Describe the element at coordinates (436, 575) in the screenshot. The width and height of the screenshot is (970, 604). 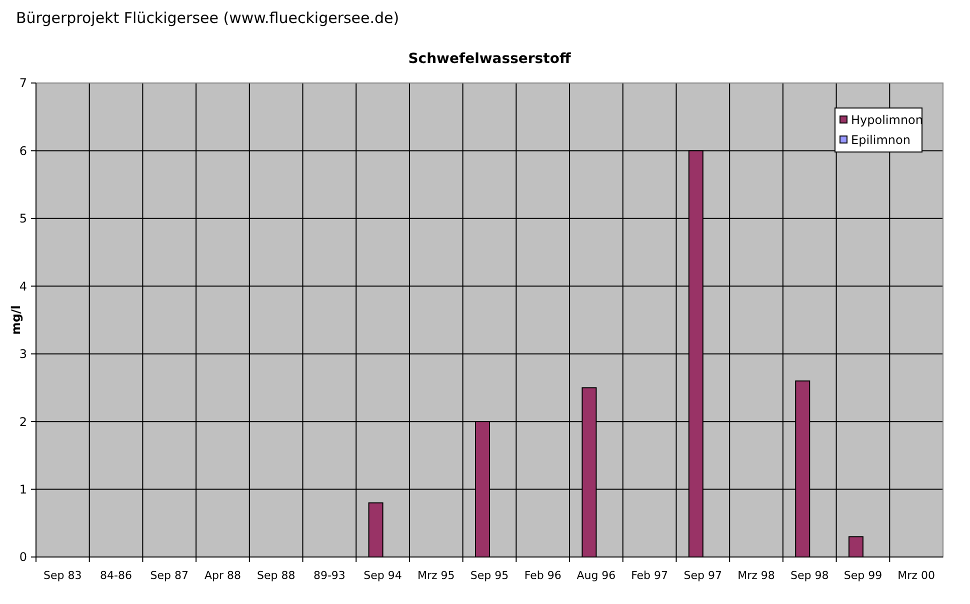
I see `x-tick-label: Mrz 95` at that location.